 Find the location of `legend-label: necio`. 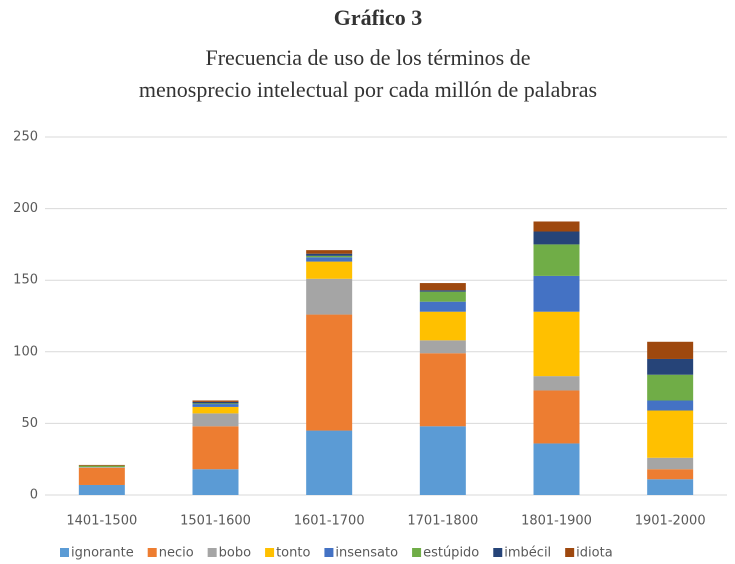

legend-label: necio is located at coordinates (176, 553).